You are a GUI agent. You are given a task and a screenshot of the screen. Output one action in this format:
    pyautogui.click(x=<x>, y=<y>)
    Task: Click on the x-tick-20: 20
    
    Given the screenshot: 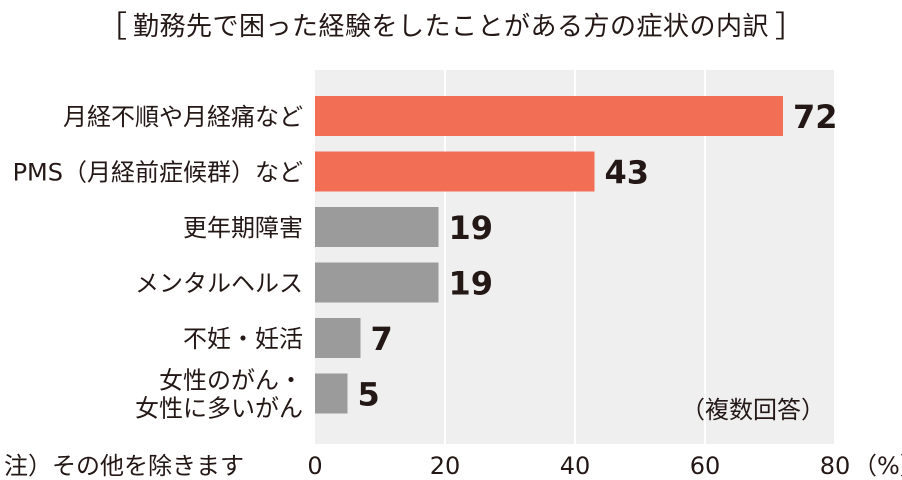 What is the action you would take?
    pyautogui.click(x=445, y=466)
    